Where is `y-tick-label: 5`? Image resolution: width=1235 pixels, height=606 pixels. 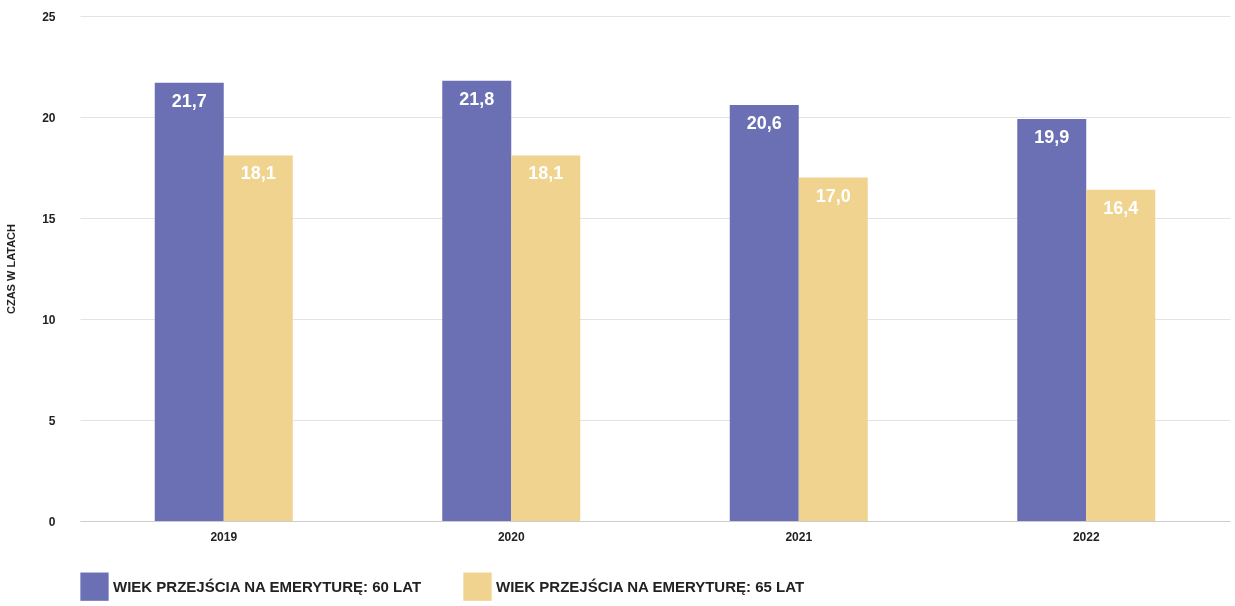
y-tick-label: 5 is located at coordinates (52, 420).